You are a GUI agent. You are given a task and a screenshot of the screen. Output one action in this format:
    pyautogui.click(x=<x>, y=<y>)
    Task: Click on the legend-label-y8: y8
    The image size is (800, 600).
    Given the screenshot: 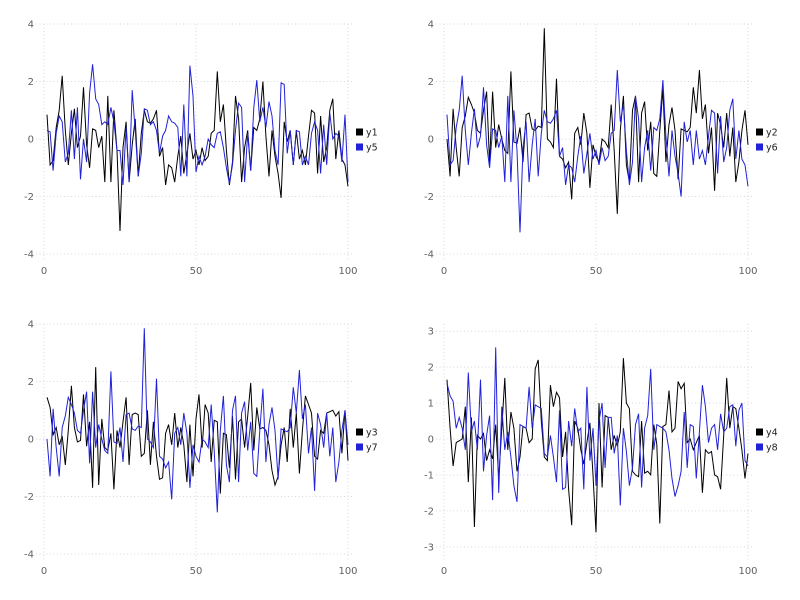 What is the action you would take?
    pyautogui.click(x=772, y=448)
    